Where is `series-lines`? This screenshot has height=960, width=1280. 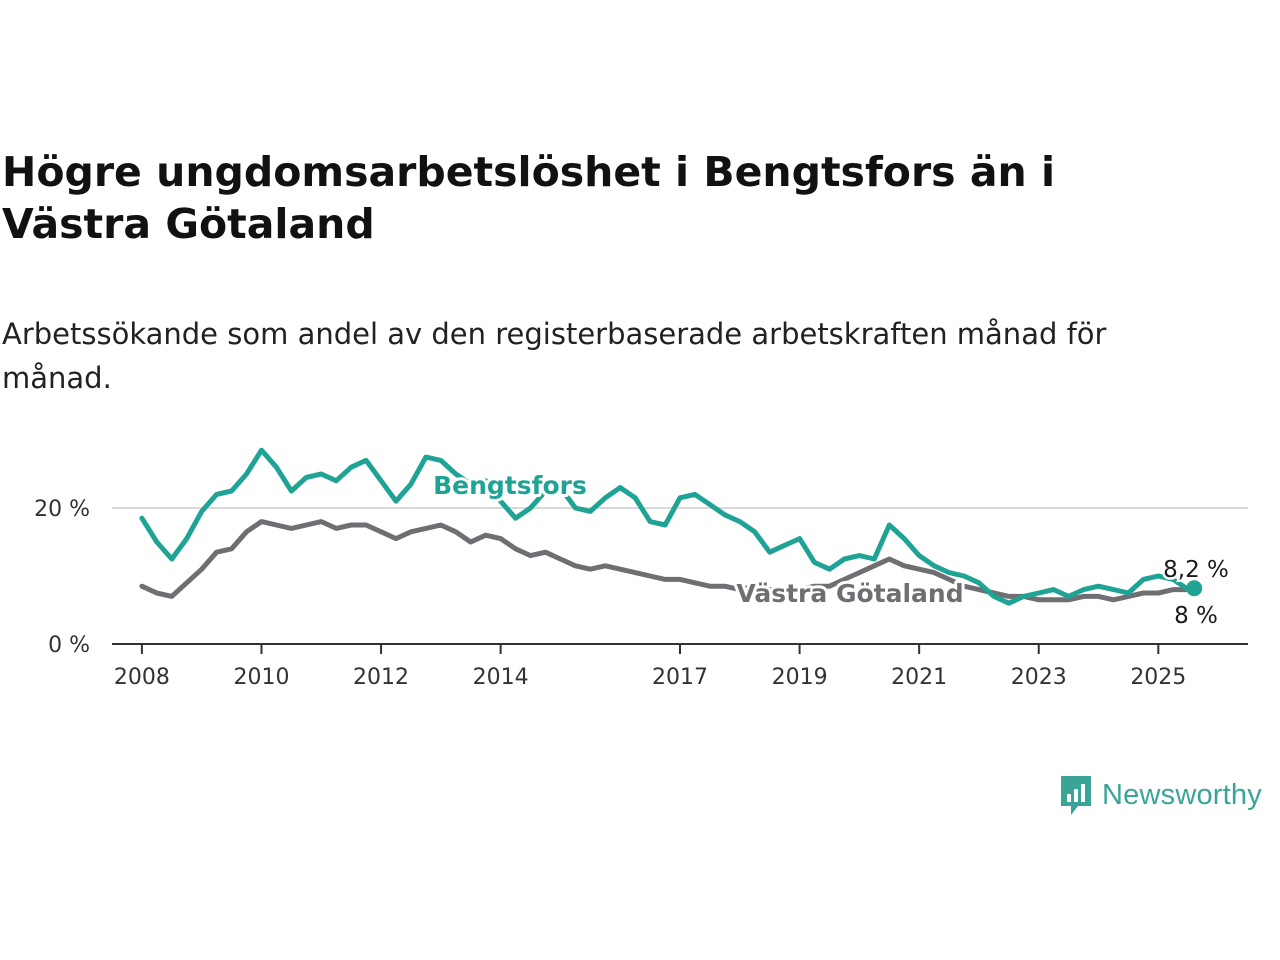
series-lines is located at coordinates (671, 526).